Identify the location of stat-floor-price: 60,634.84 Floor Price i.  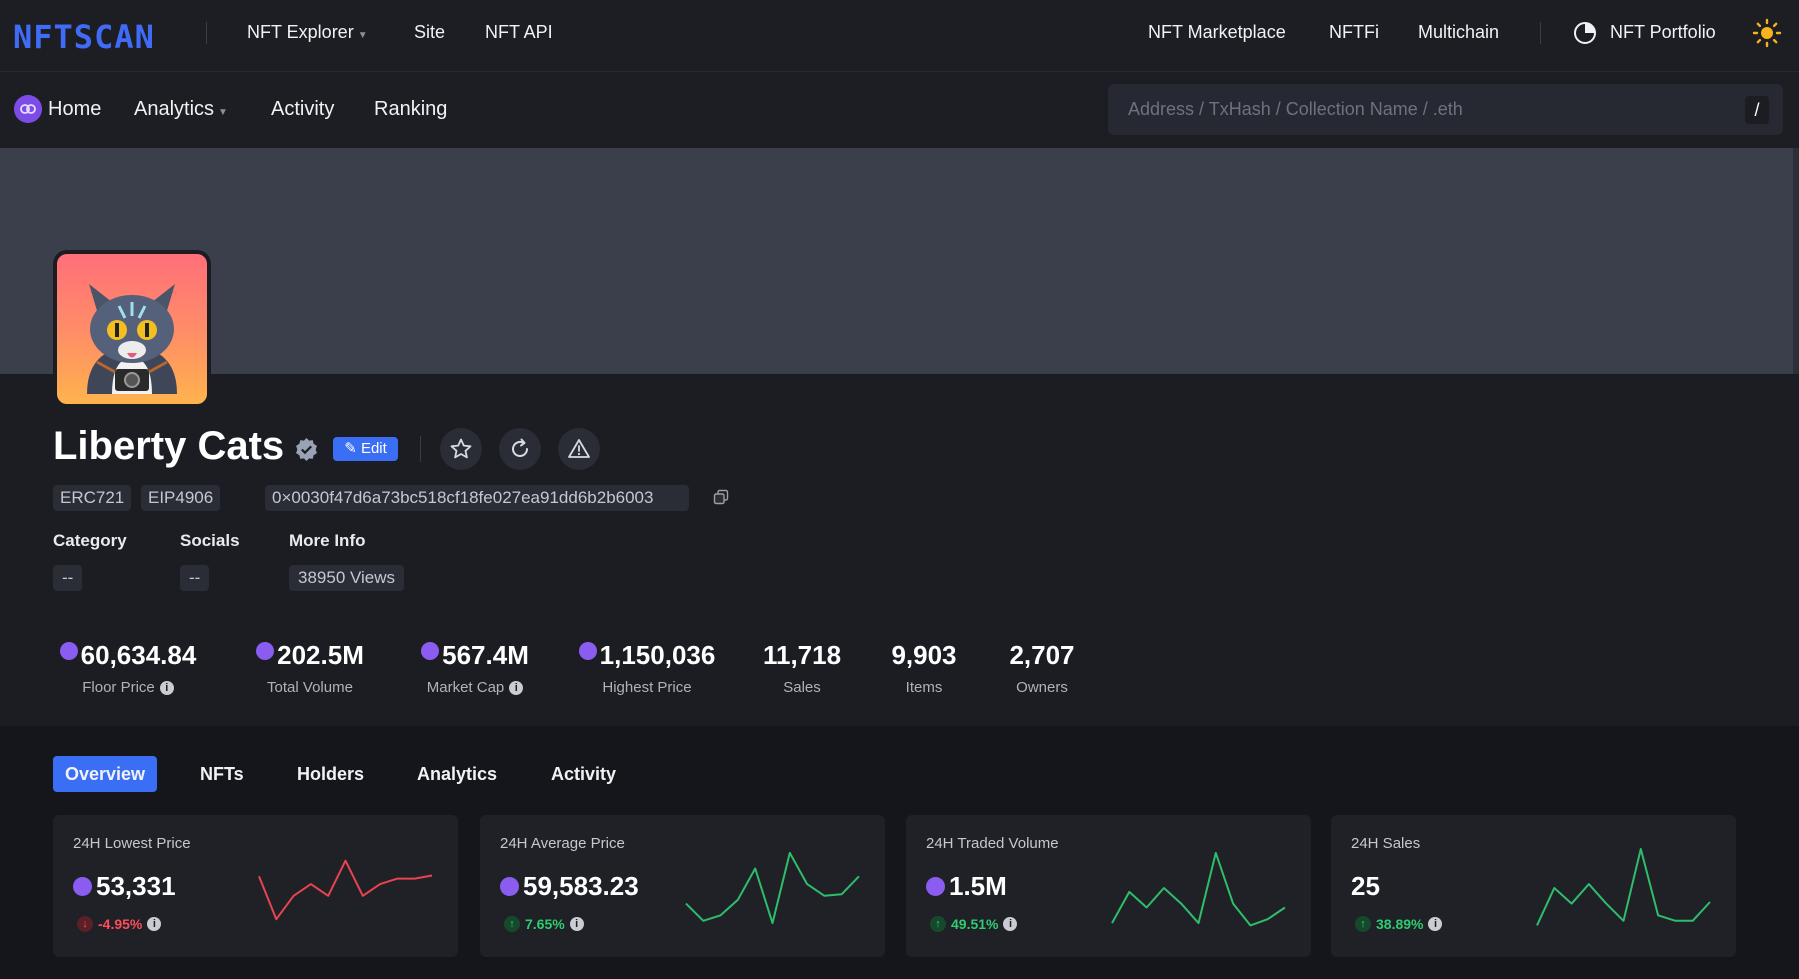
(128, 668).